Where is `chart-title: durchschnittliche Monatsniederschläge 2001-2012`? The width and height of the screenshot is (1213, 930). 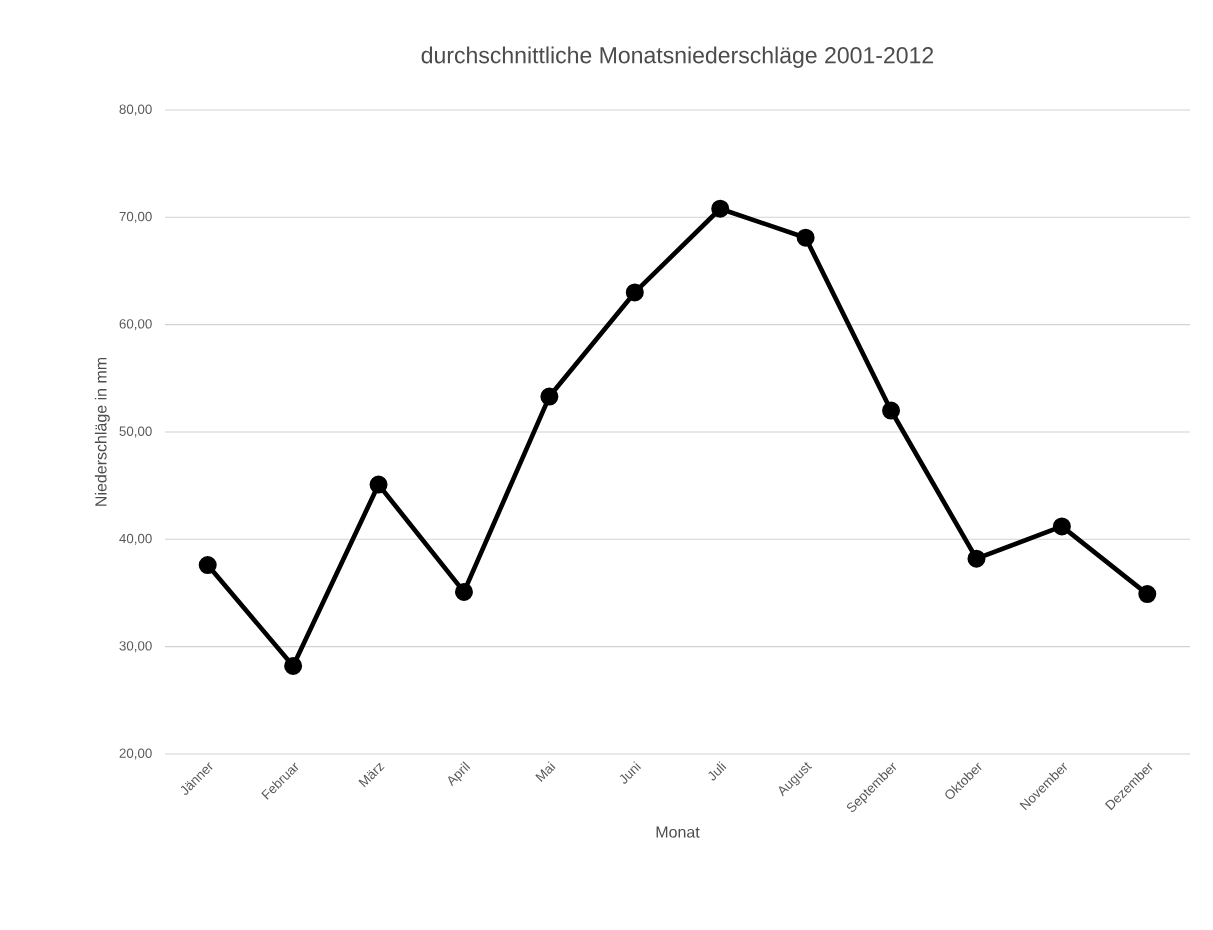 chart-title: durchschnittliche Monatsniederschläge 2001-2012 is located at coordinates (677, 57).